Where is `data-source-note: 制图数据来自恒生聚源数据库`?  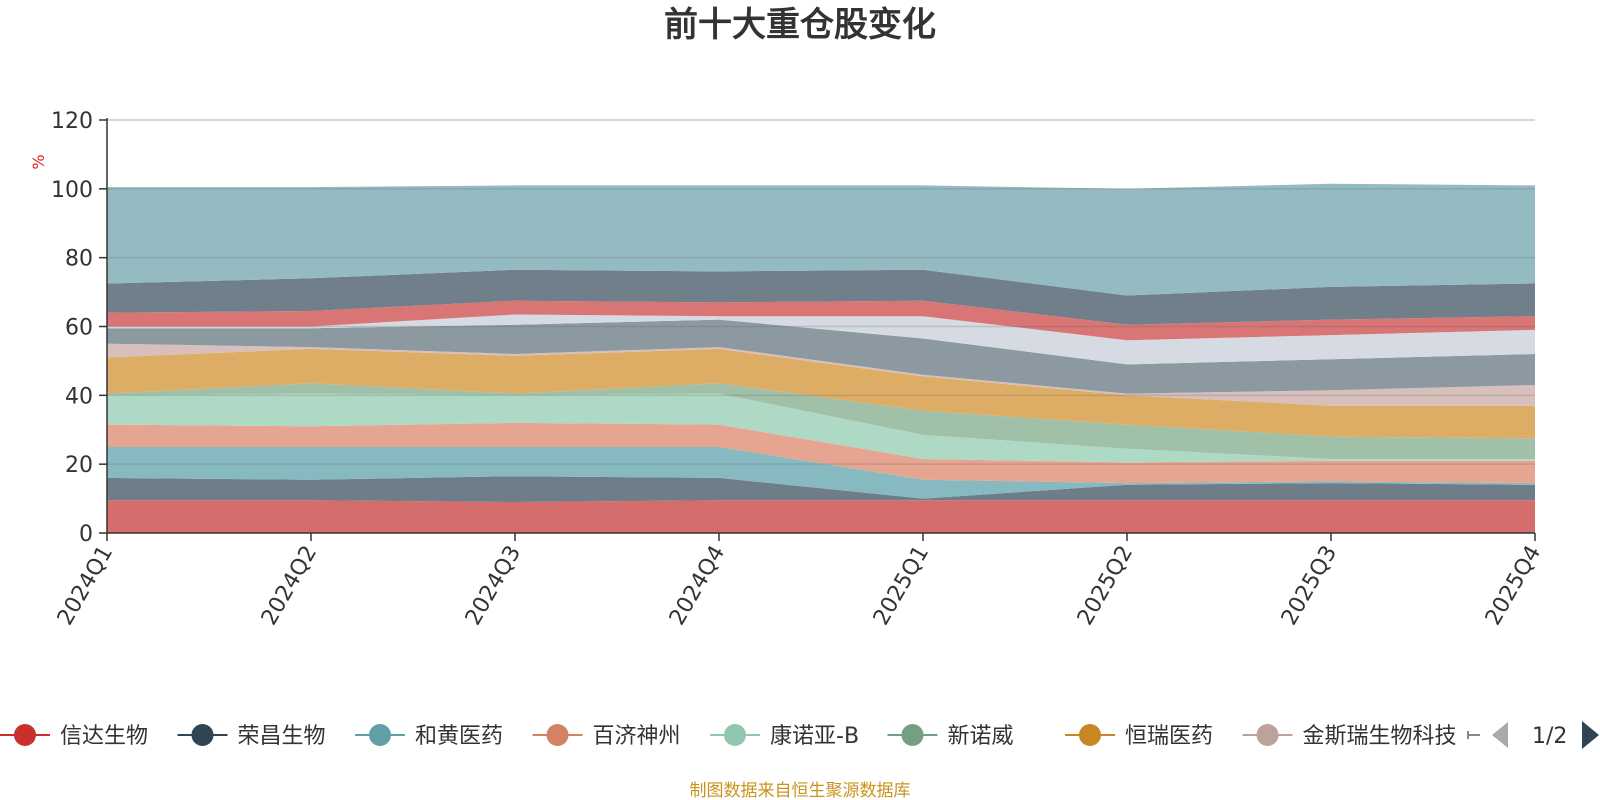
data-source-note: 制图数据来自恒生聚源数据库 is located at coordinates (800, 790).